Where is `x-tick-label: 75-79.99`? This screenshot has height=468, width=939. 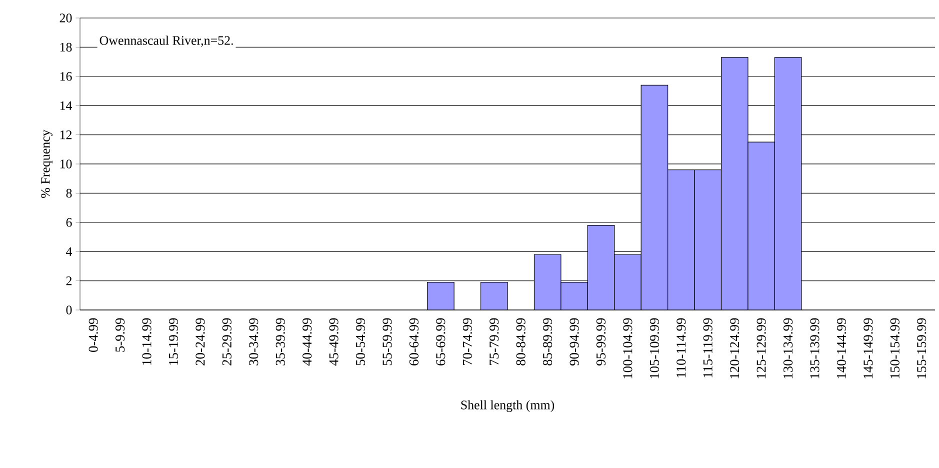 x-tick-label: 75-79.99 is located at coordinates (494, 342).